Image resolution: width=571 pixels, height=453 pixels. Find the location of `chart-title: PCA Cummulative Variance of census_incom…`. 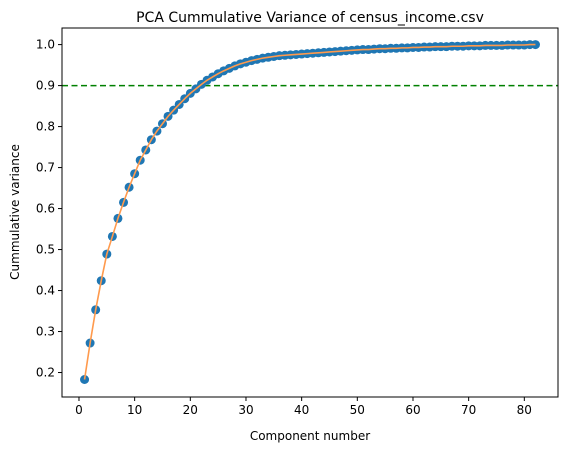

chart-title: PCA Cummulative Variance of census_incom… is located at coordinates (310, 18).